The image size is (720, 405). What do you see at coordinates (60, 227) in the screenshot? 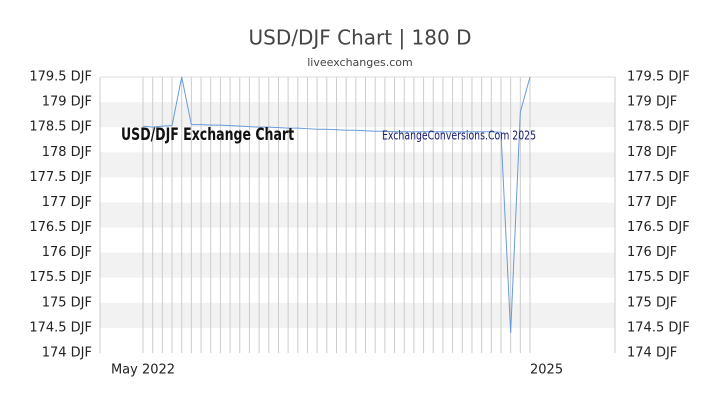
I see `y-tick-label: 176.5 DJF` at bounding box center [60, 227].